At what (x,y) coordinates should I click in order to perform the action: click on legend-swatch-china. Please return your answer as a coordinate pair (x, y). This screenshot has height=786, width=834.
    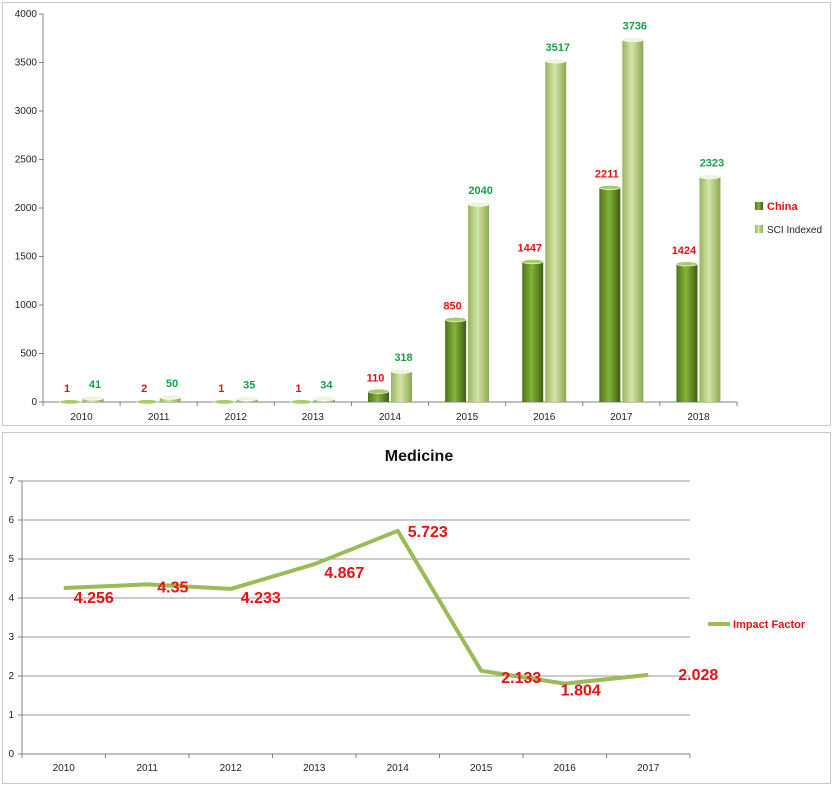
    Looking at the image, I should click on (759, 206).